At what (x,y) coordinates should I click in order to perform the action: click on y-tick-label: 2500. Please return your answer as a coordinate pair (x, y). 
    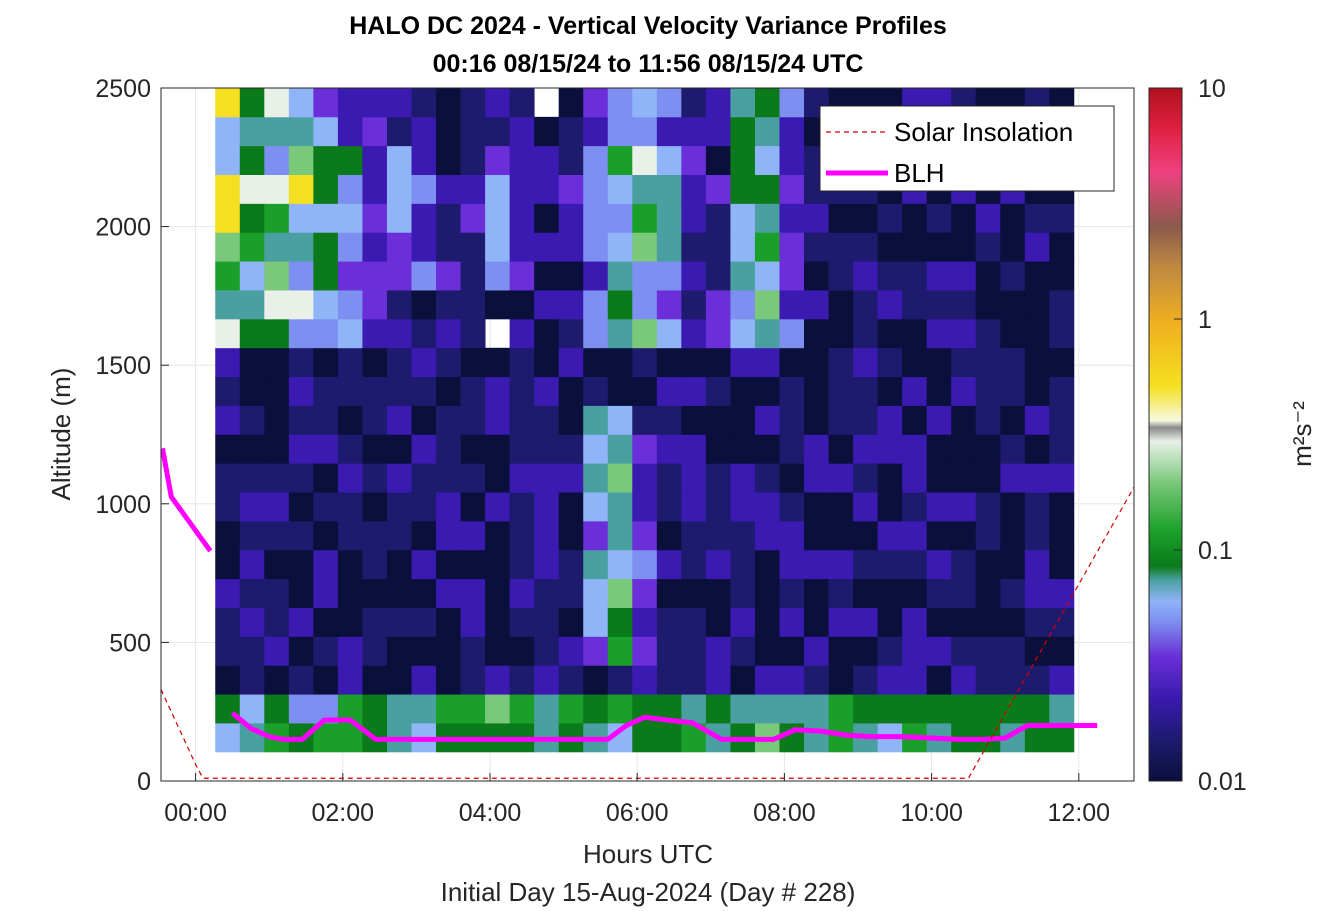
    Looking at the image, I should click on (123, 89).